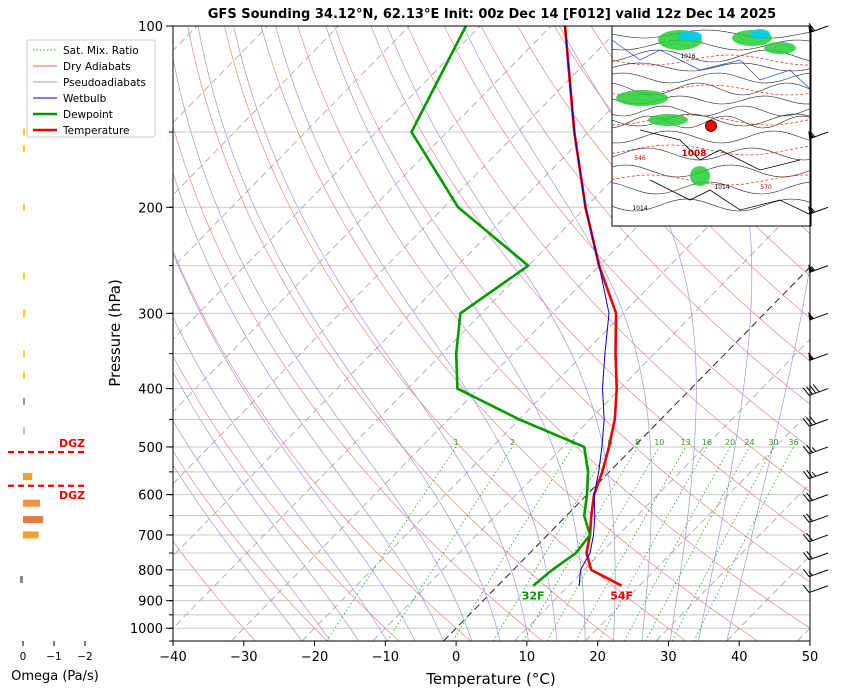 This screenshot has width=848, height=692. I want to click on legend-label: Dewpoint, so click(88, 115).